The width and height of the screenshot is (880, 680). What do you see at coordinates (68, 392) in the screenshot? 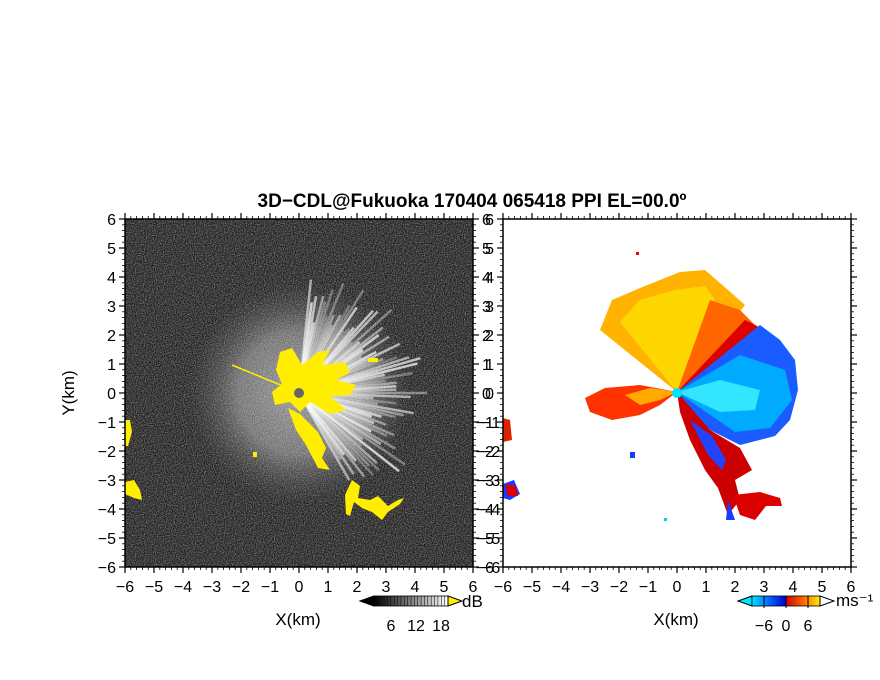
I see `left-y-axis-label: Y(km)` at bounding box center [68, 392].